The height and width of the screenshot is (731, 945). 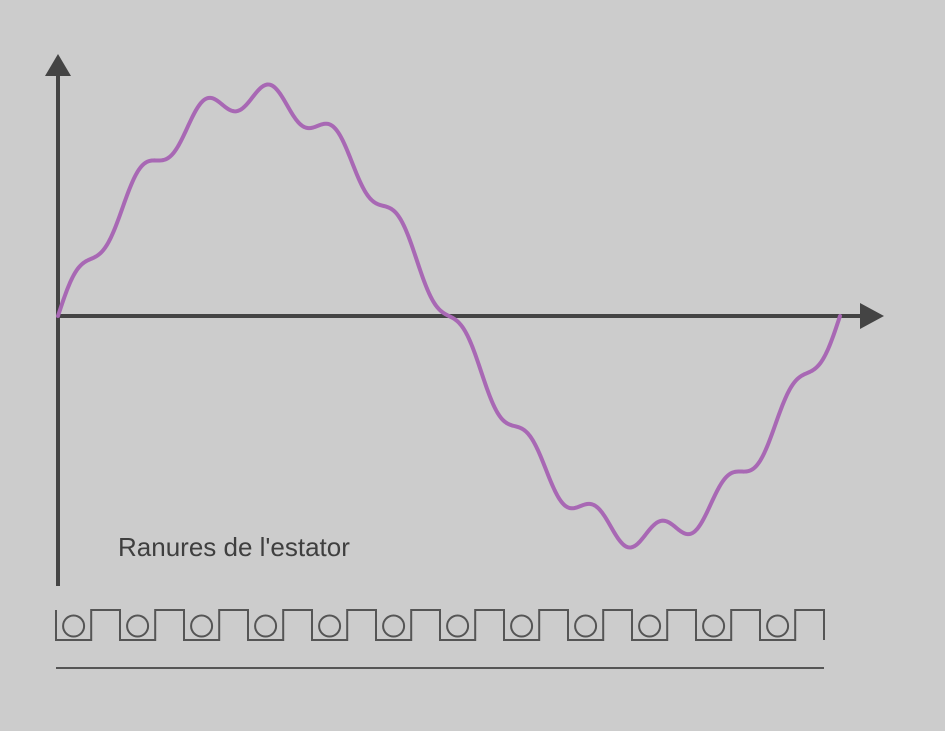 I want to click on y-axis-arrow-icon, so click(x=58, y=65).